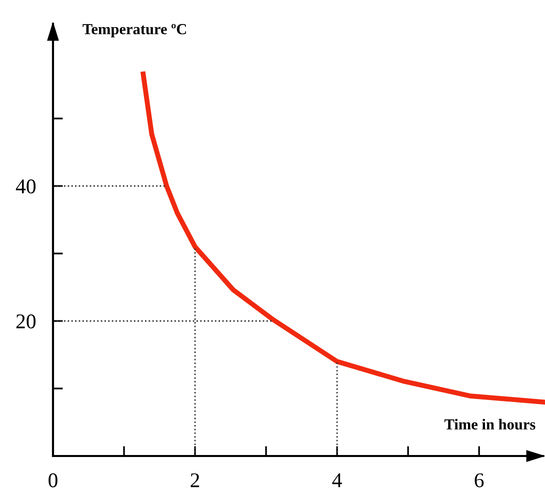 The width and height of the screenshot is (545, 492). I want to click on y-axis-title: Temperature ºC, so click(134, 31).